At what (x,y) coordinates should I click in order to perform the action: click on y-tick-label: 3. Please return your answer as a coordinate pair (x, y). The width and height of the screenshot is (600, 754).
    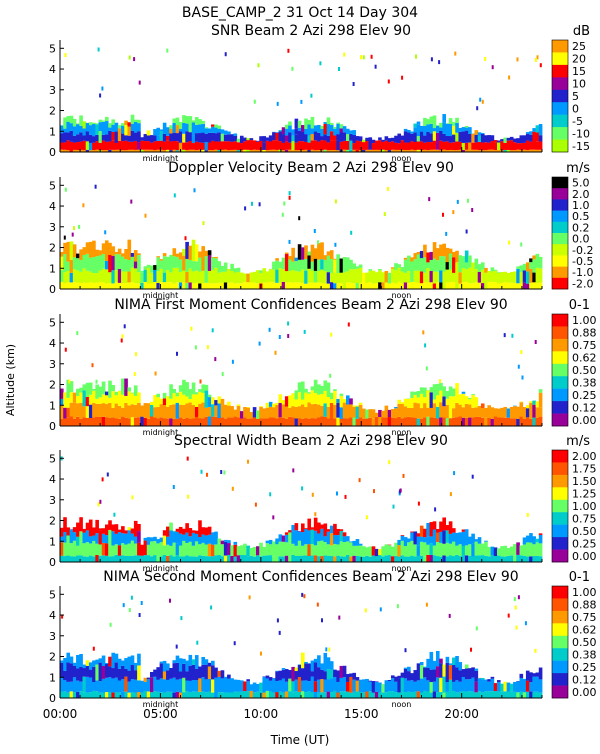
    Looking at the image, I should click on (52, 90).